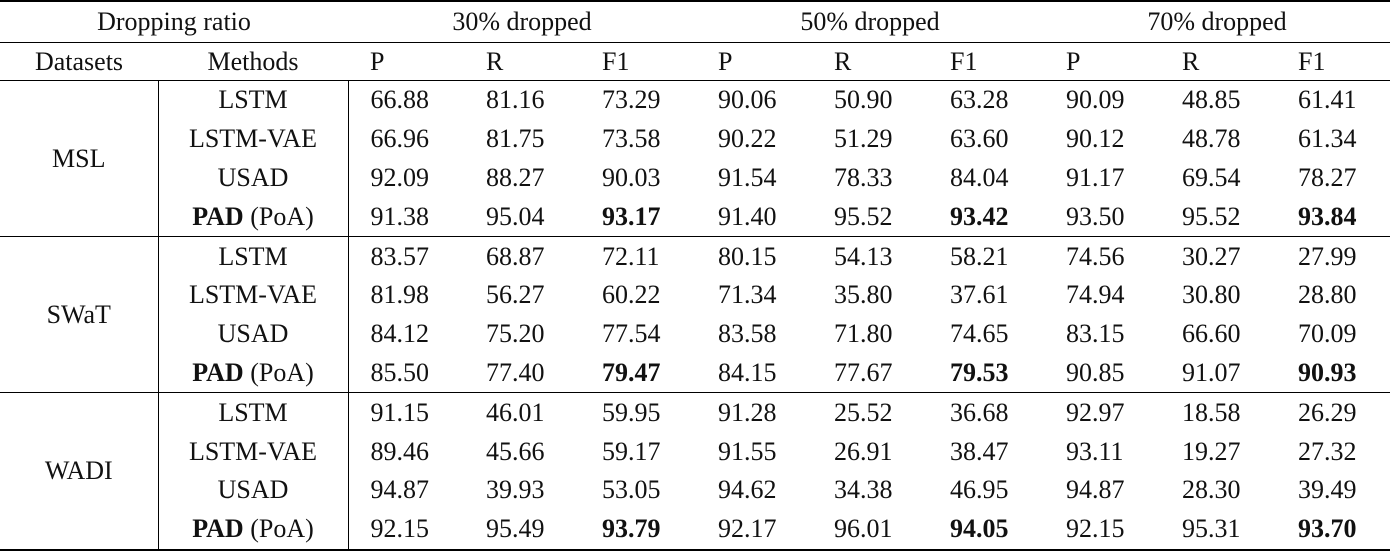 The image size is (1390, 551). What do you see at coordinates (79, 158) in the screenshot?
I see `dataset-name: MSL` at bounding box center [79, 158].